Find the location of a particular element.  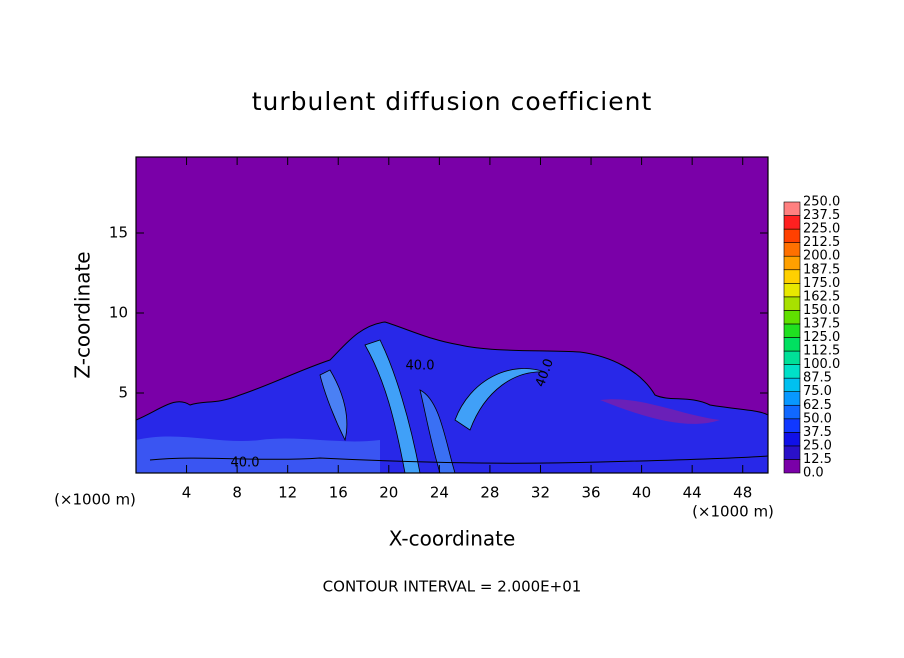

colorbar-label: 225.0 is located at coordinates (821, 229).